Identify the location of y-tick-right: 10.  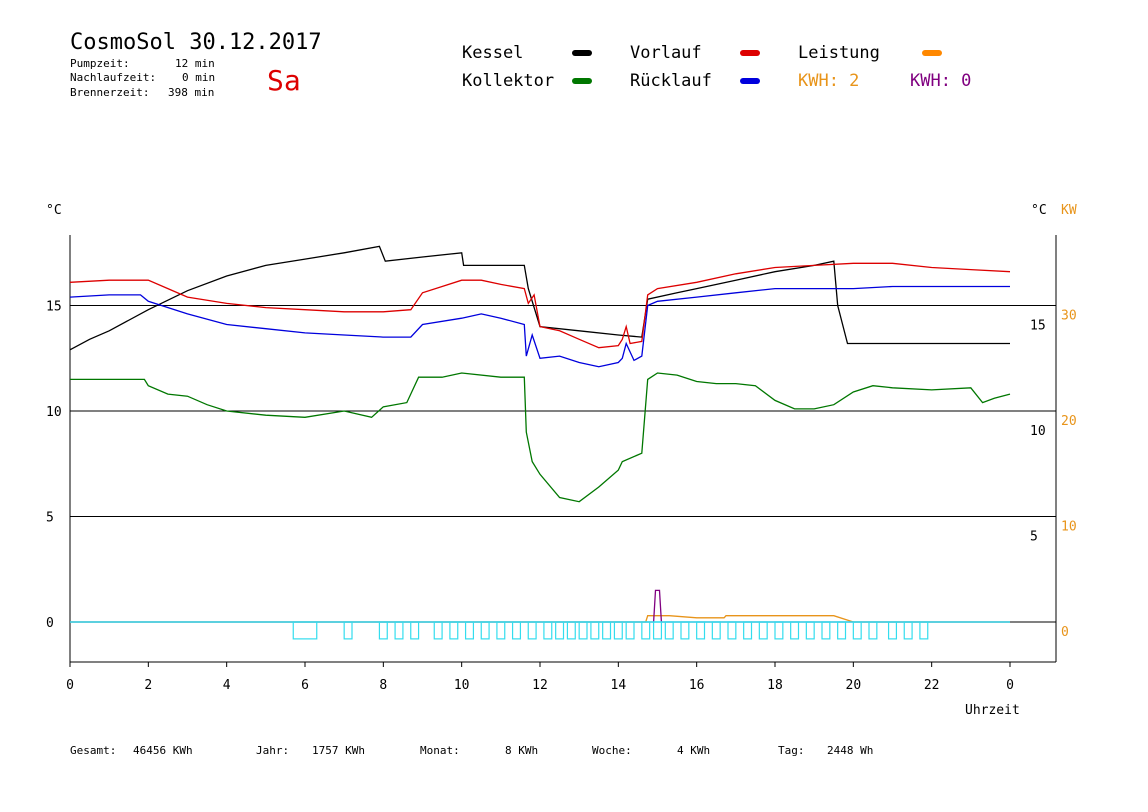
(1038, 431).